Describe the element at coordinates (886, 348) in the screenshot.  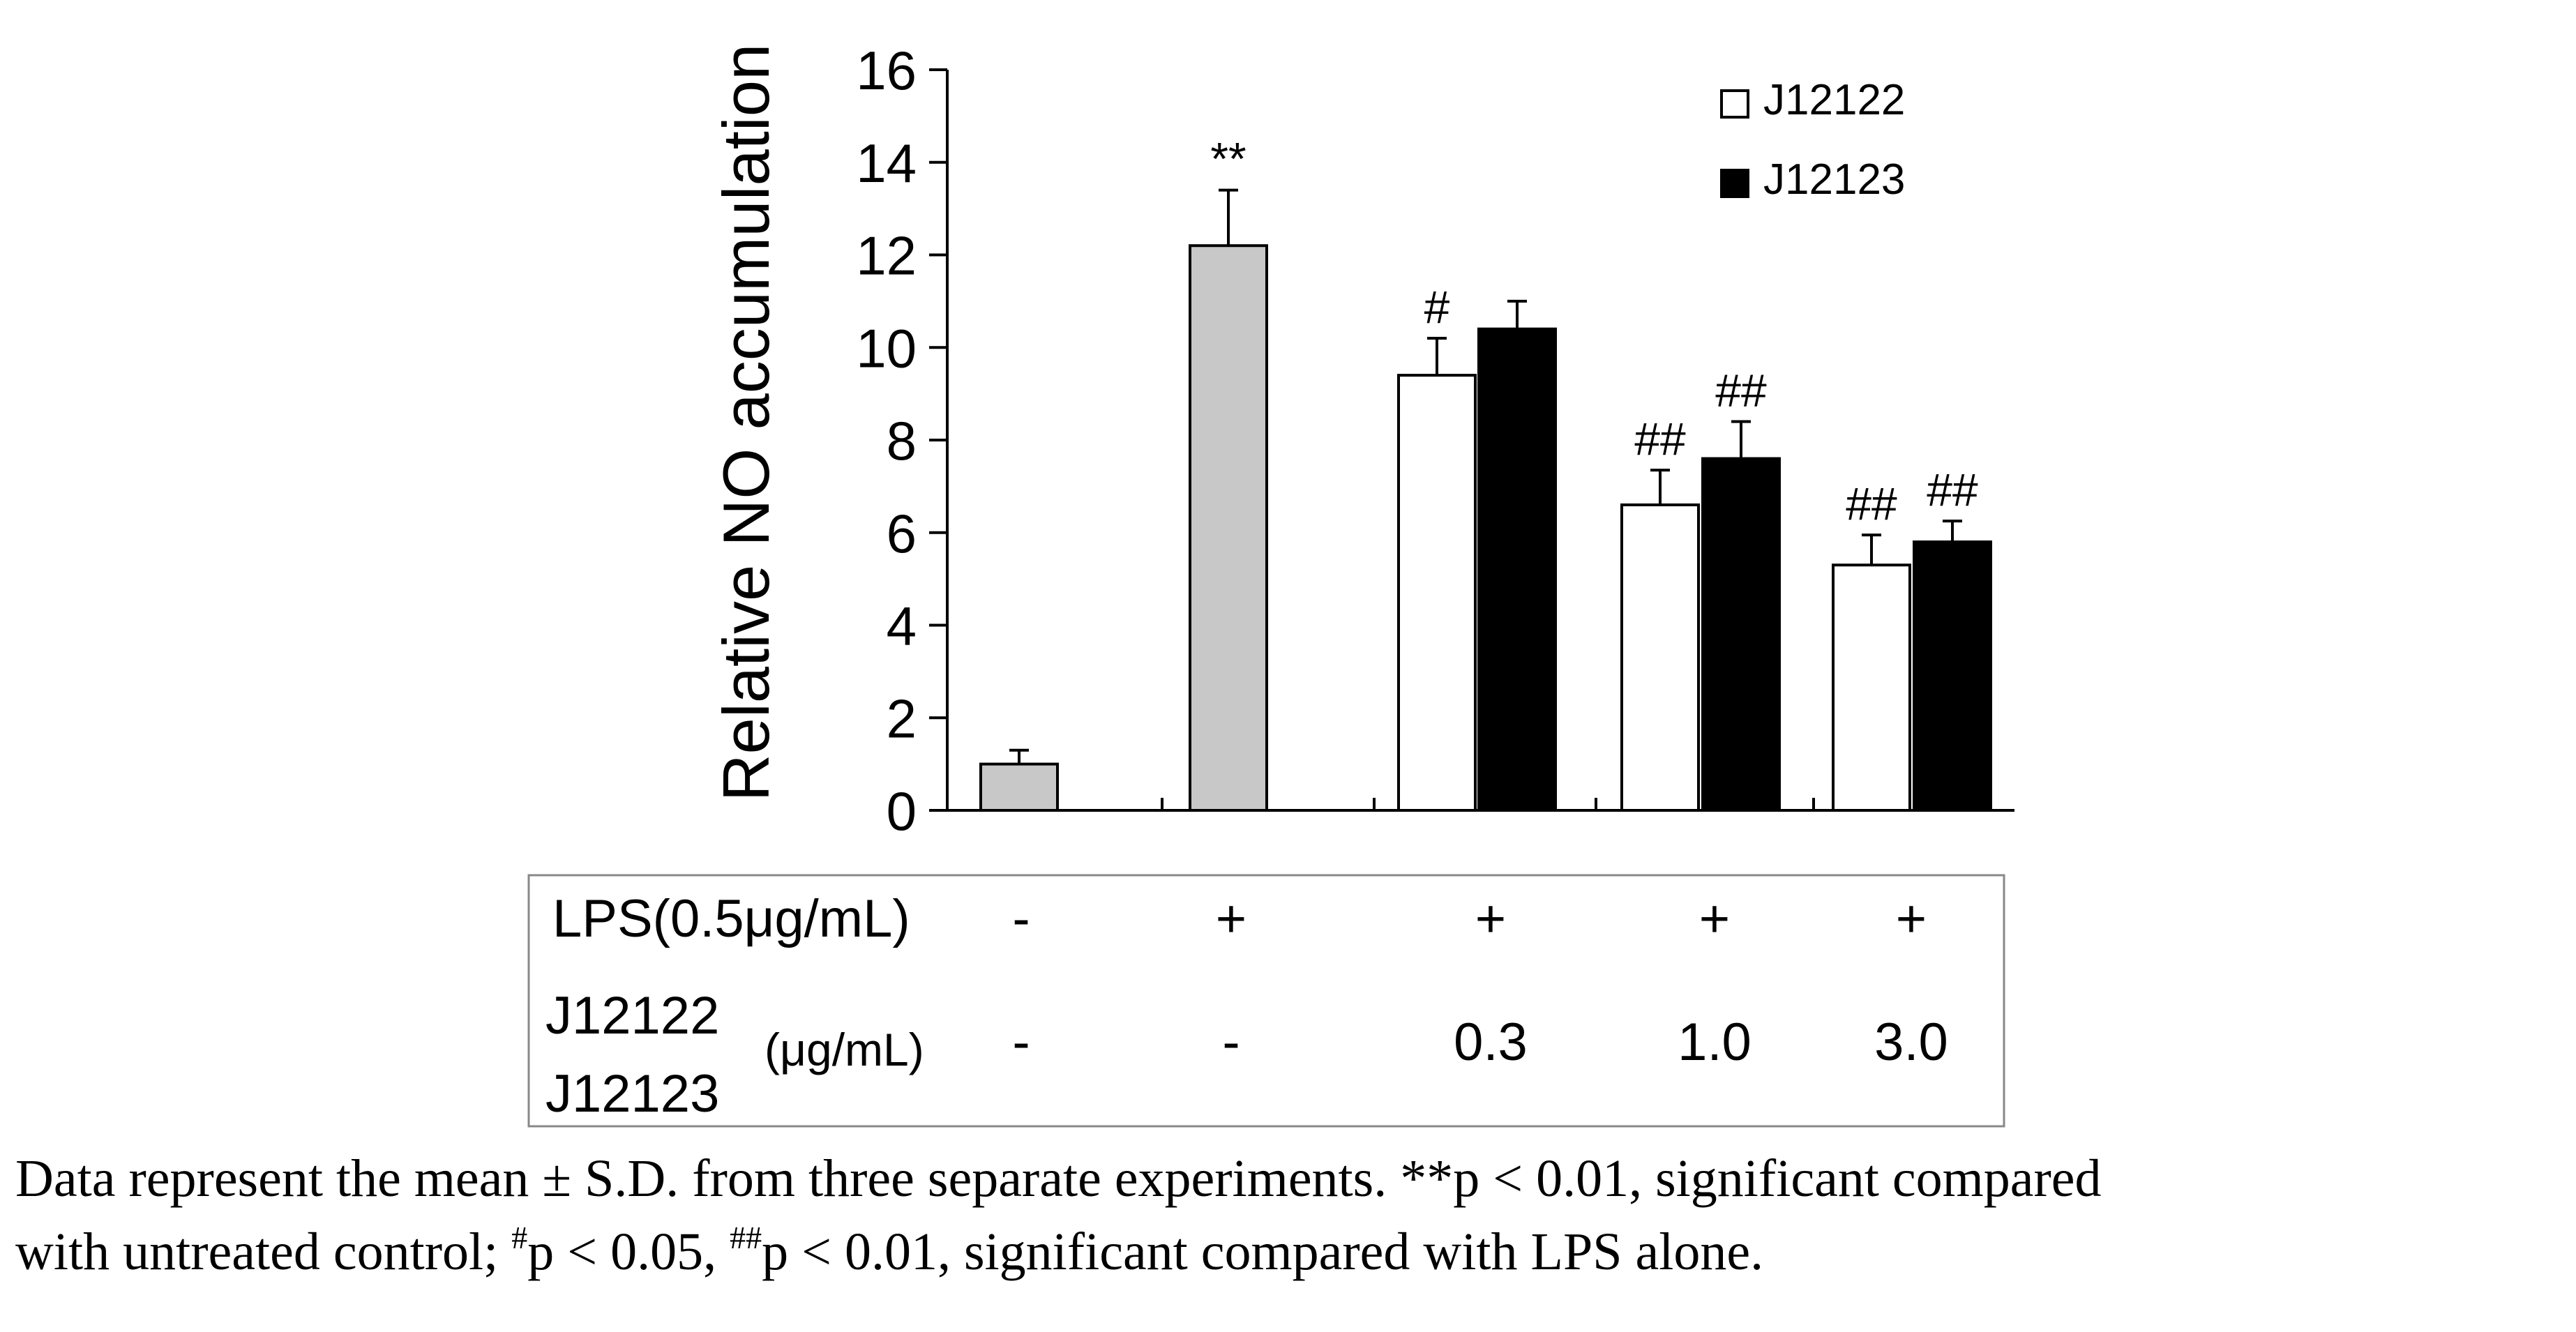
I see `y-tick-label: 10` at that location.